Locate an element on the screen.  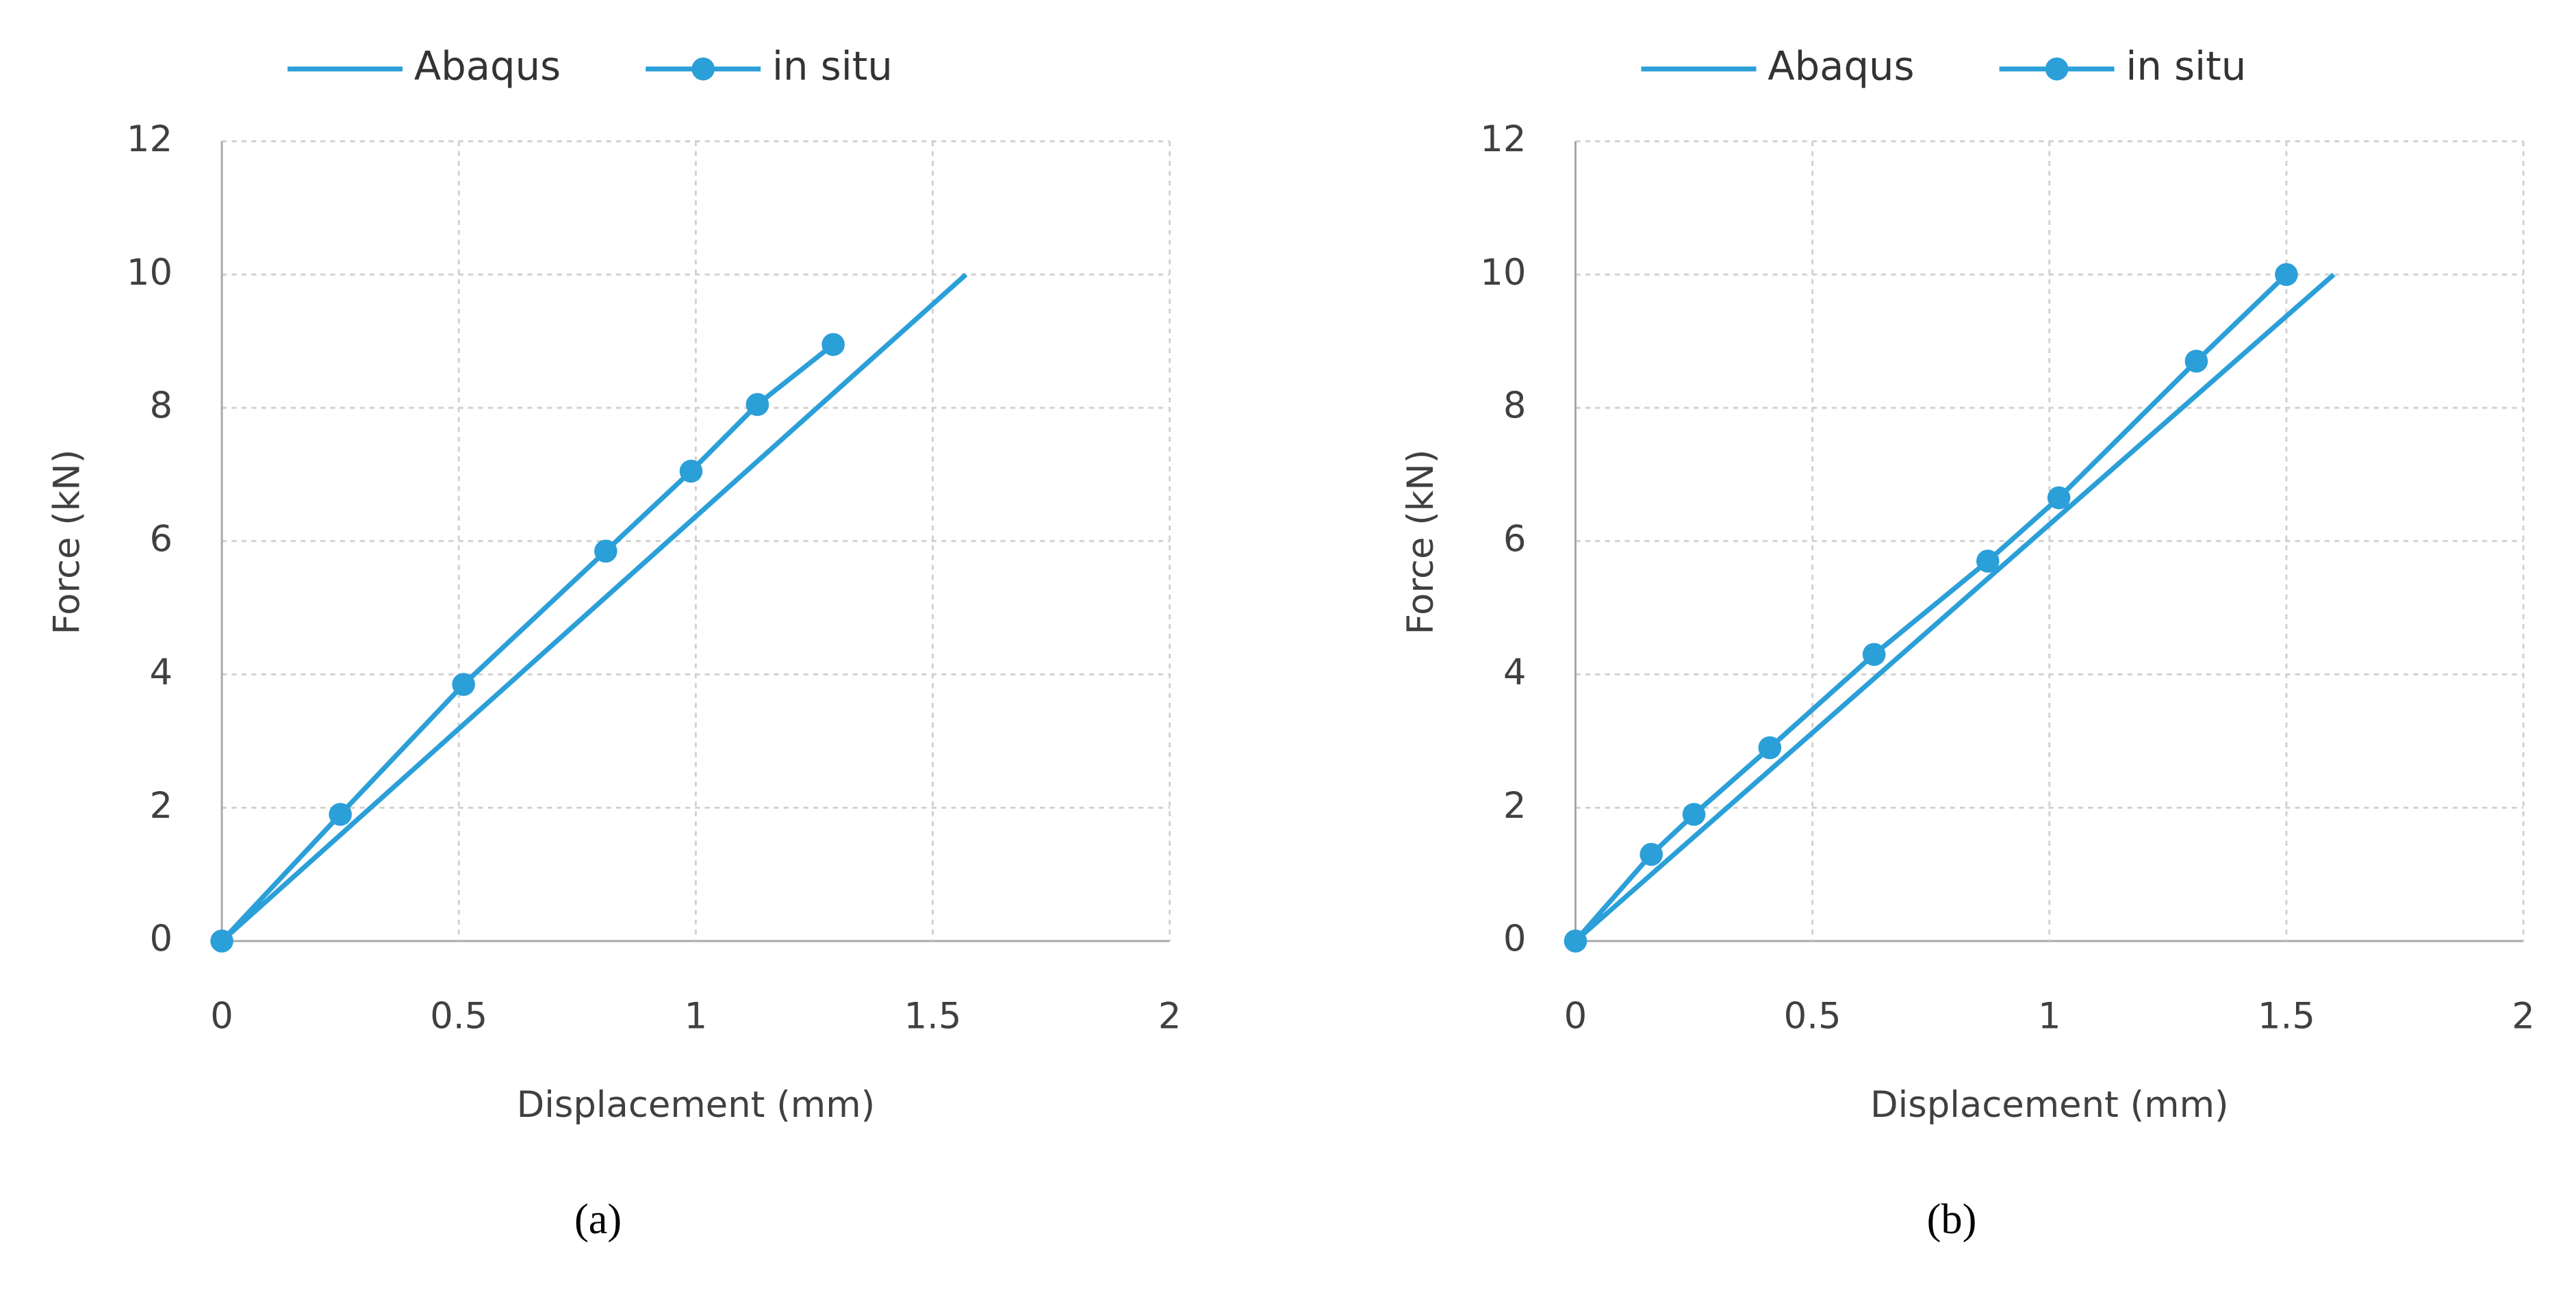
caption: (a) is located at coordinates (598, 1219).